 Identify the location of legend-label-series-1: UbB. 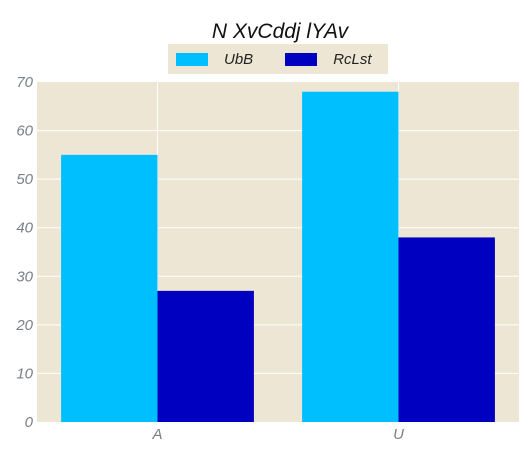
(239, 59).